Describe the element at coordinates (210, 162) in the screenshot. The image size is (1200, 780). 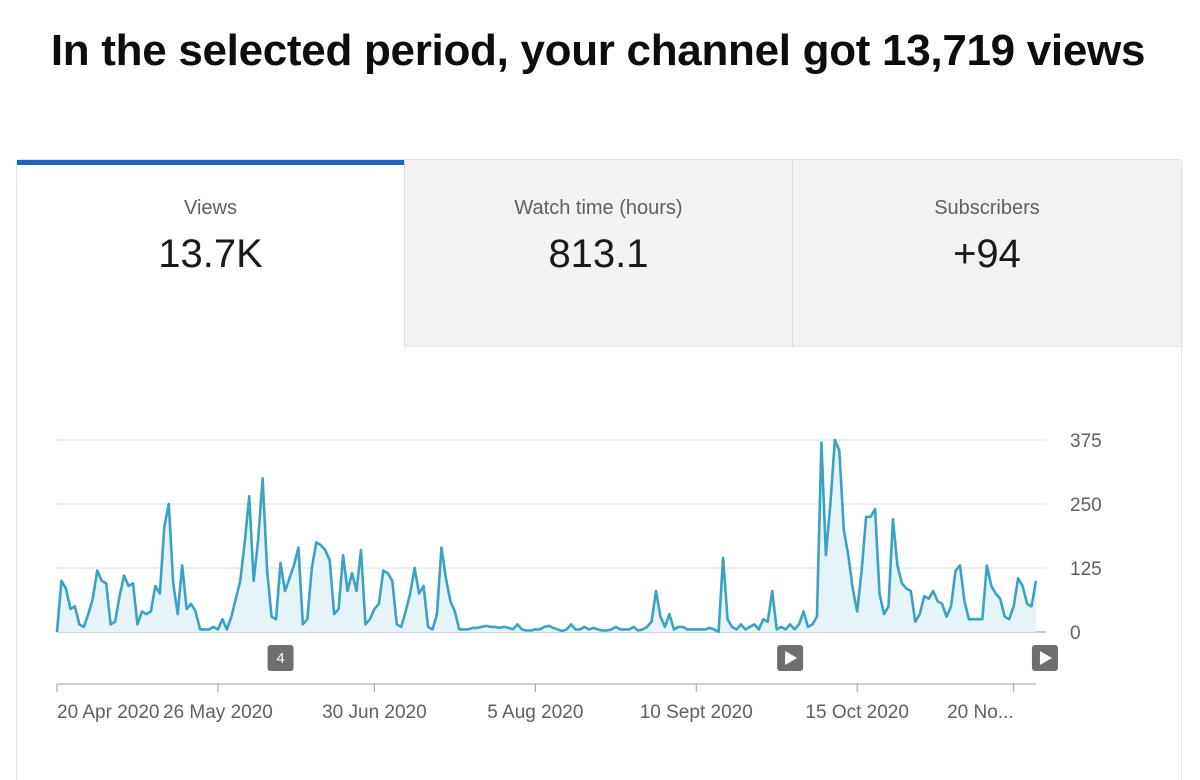
I see `selected-tab-indicator` at that location.